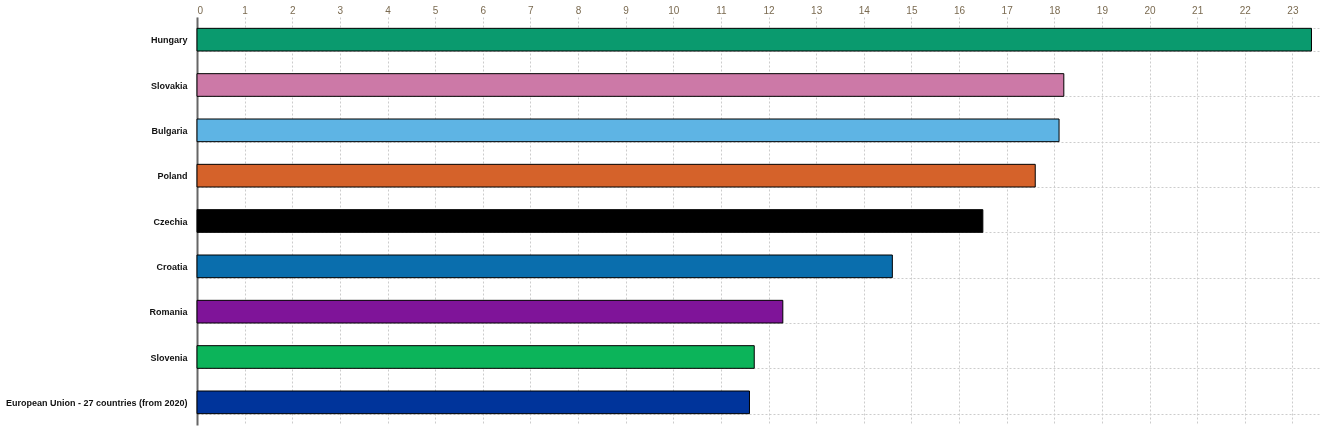 The height and width of the screenshot is (447, 1324). I want to click on y-tick-label: Hungary, so click(169, 40).